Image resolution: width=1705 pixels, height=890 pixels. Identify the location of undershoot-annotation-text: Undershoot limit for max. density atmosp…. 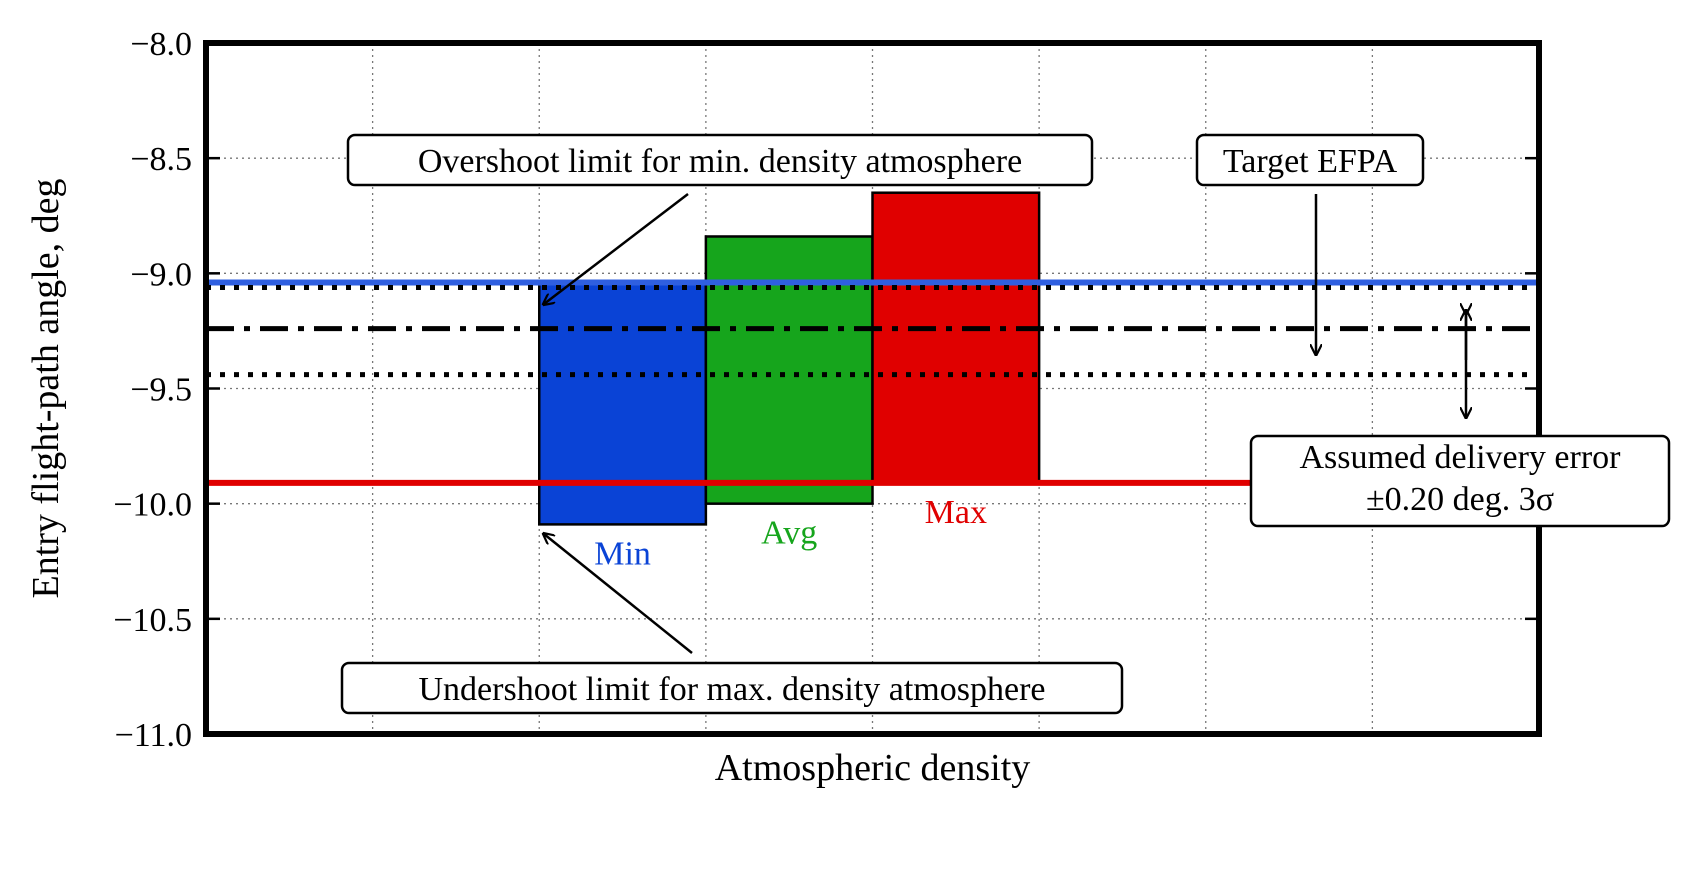
(732, 689).